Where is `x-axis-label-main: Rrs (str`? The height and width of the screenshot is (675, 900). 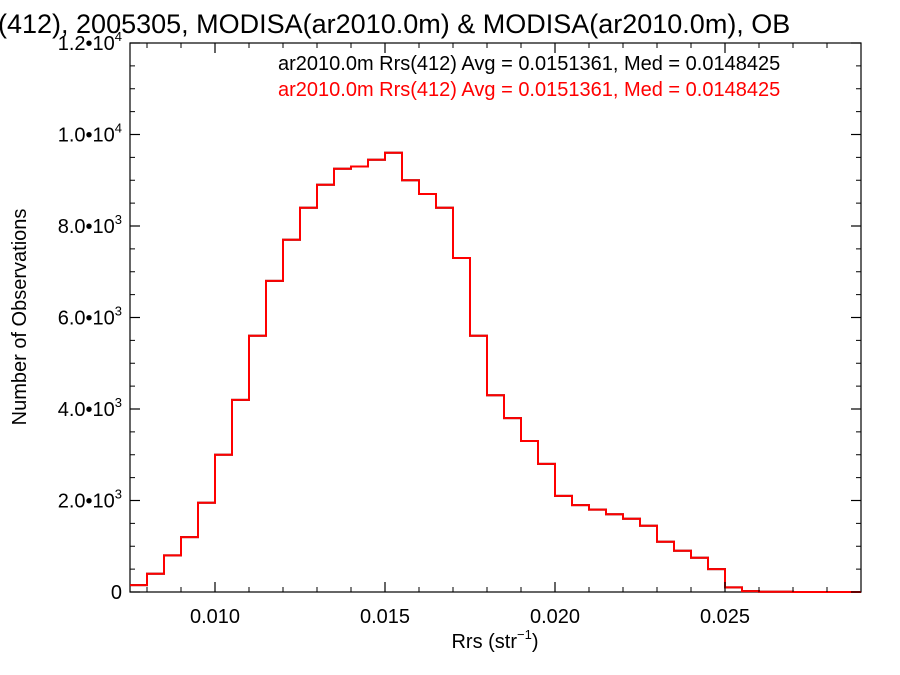 x-axis-label-main: Rrs (str is located at coordinates (484, 642).